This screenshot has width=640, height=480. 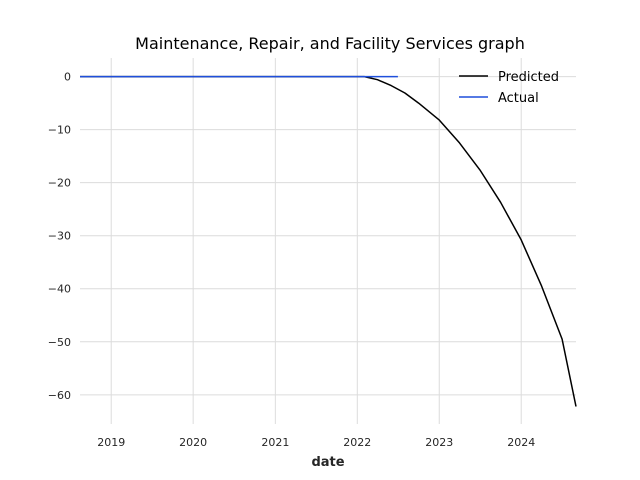 I want to click on y-tick-label: −30, so click(x=59, y=236).